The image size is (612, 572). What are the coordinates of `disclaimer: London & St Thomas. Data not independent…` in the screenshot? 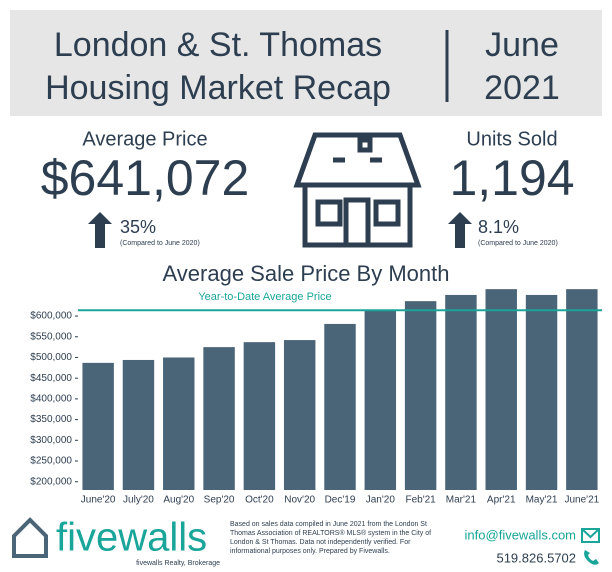 It's located at (320, 542).